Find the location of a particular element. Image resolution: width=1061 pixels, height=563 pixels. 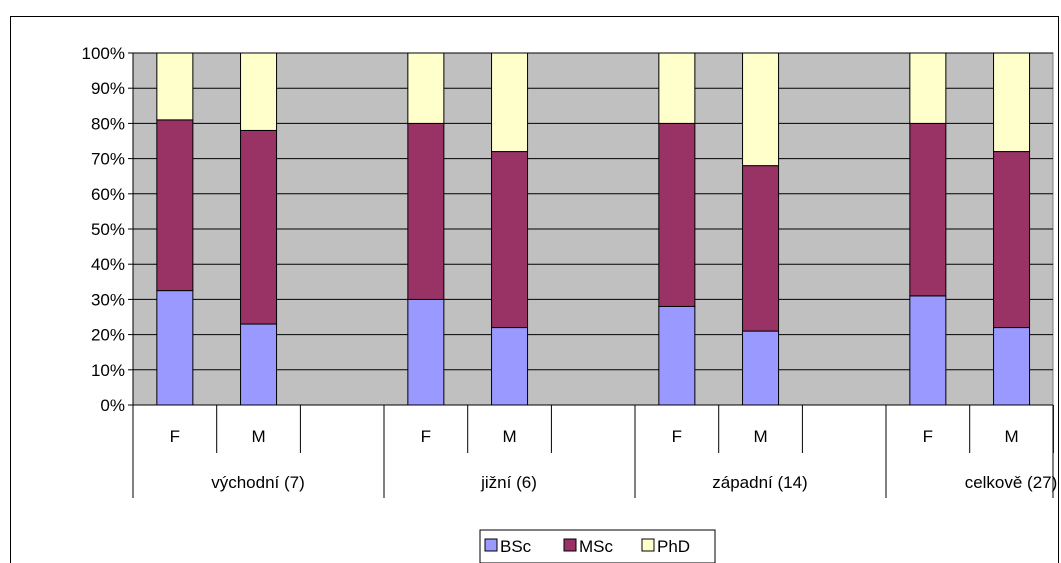

legend-box is located at coordinates (597, 546).